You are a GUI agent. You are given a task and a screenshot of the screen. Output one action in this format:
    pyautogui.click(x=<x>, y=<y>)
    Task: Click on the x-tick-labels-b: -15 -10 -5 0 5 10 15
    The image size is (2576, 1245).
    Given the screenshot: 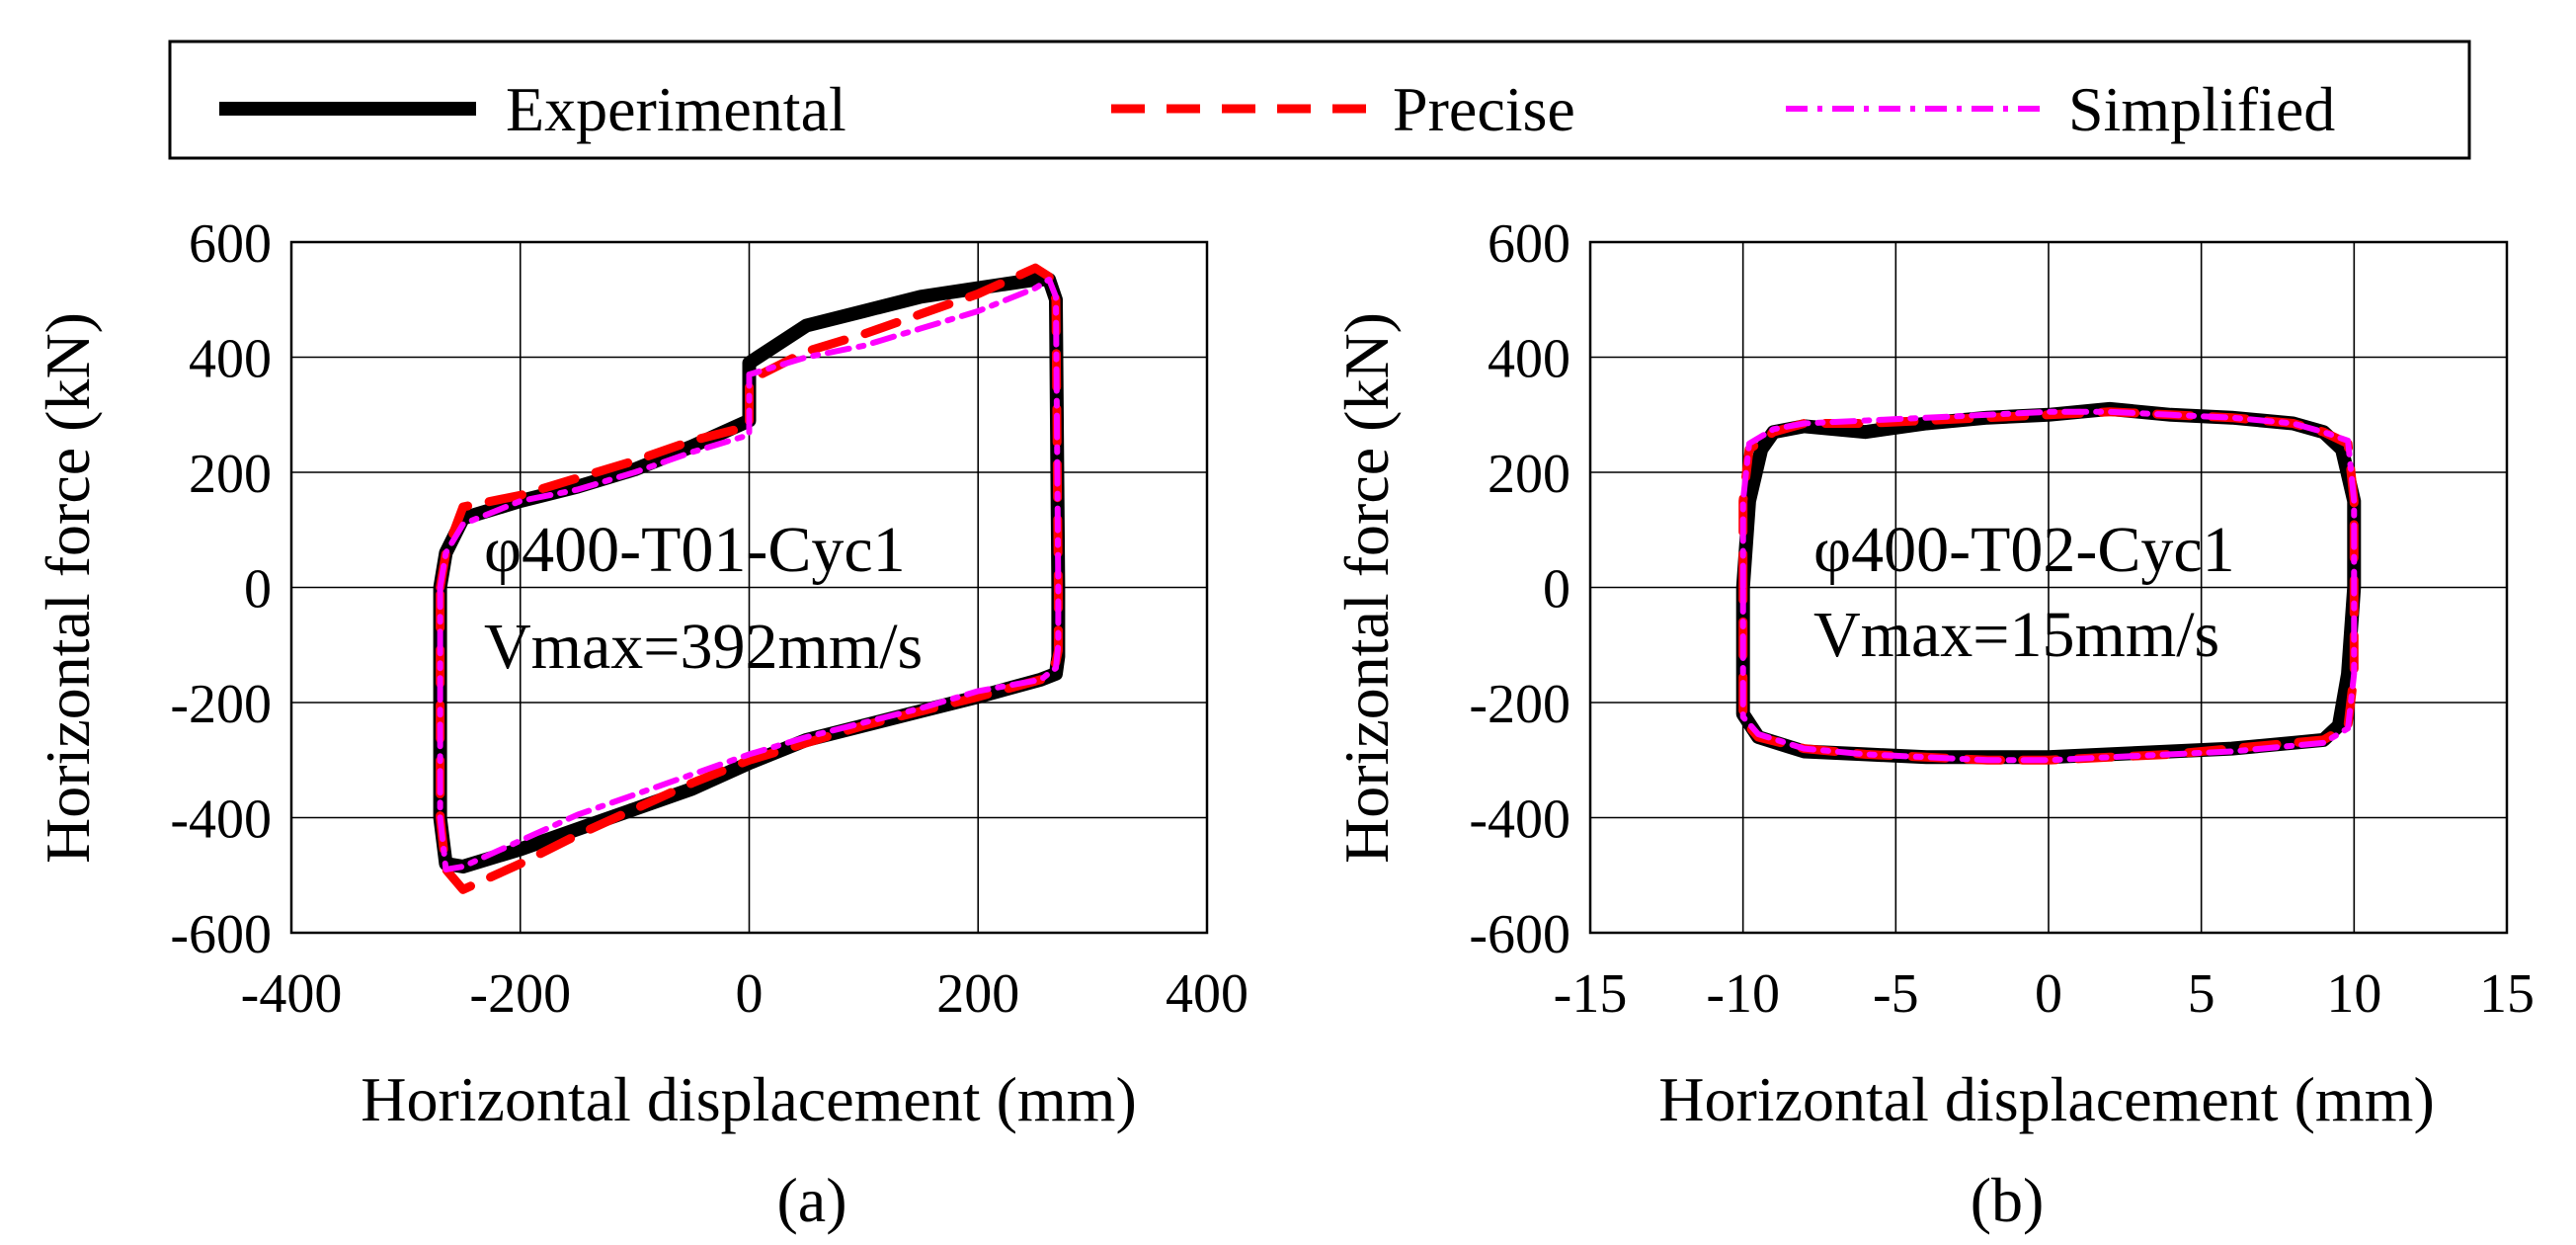 What is the action you would take?
    pyautogui.click(x=2044, y=994)
    